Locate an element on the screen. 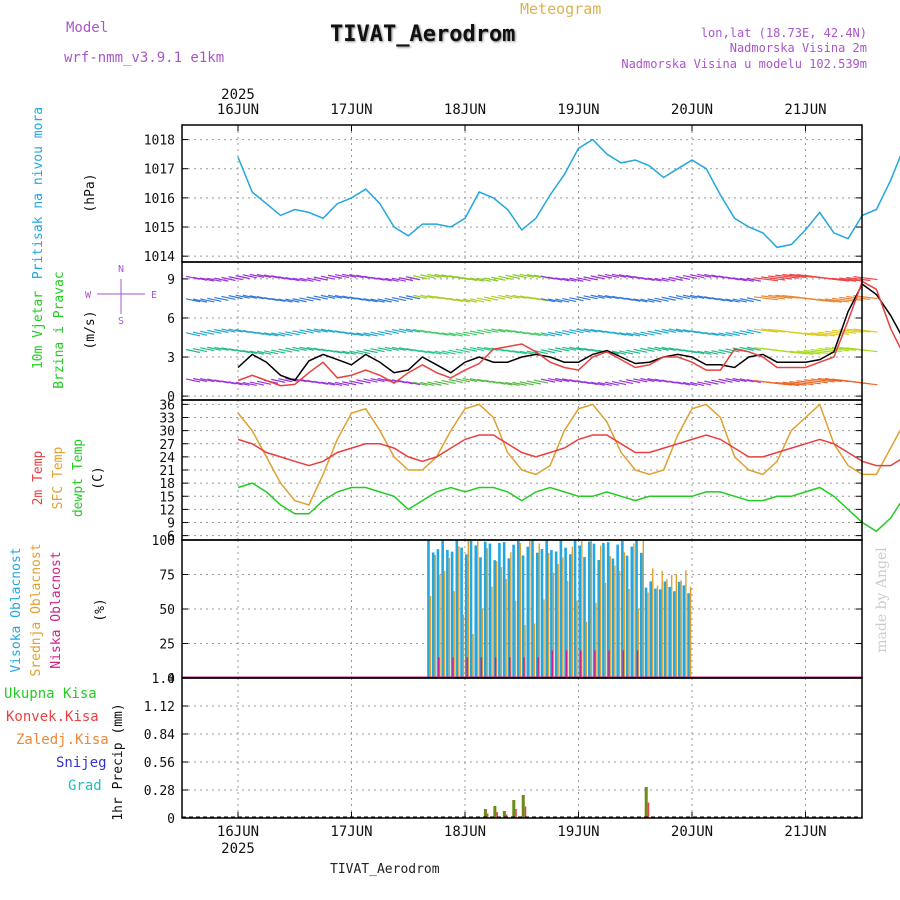 The height and width of the screenshot is (900, 900). y-tick-label: 0 is located at coordinates (171, 397).